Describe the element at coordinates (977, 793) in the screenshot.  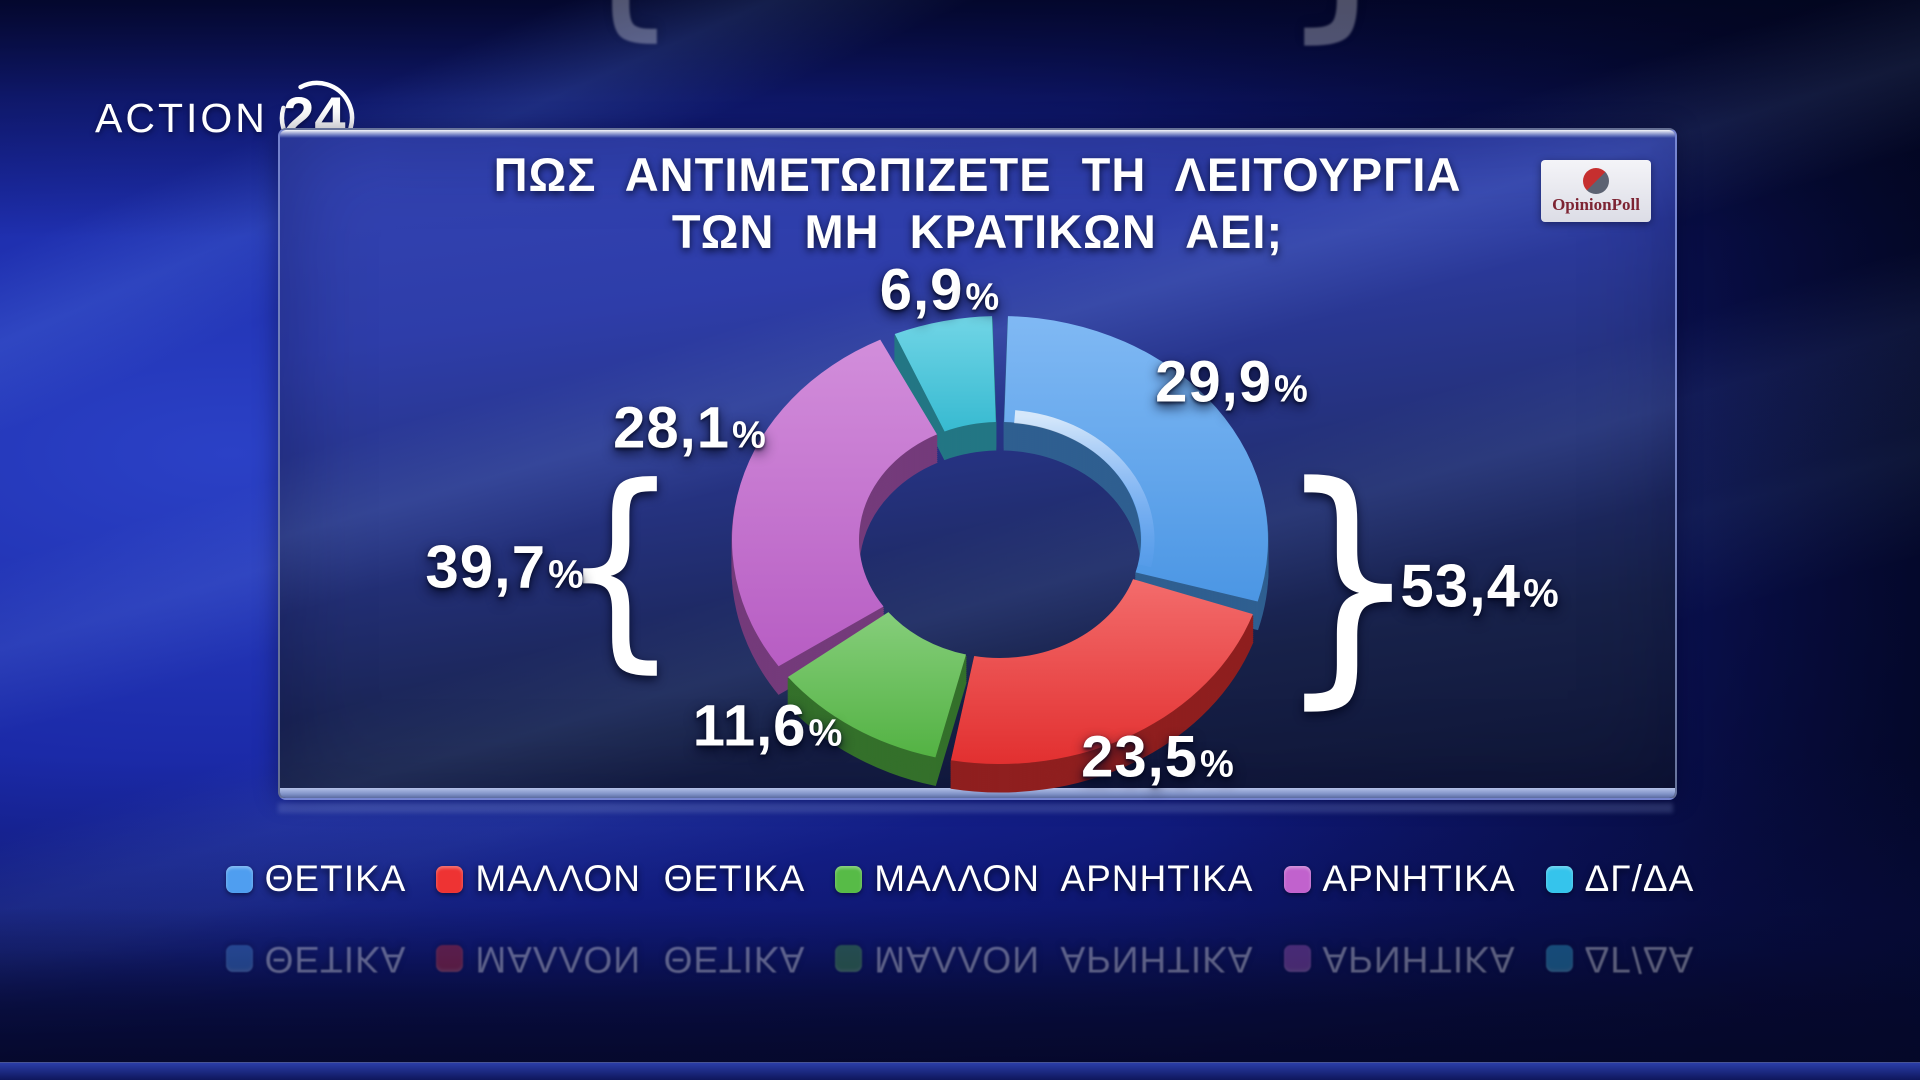
I see `panel-bottom-edge` at that location.